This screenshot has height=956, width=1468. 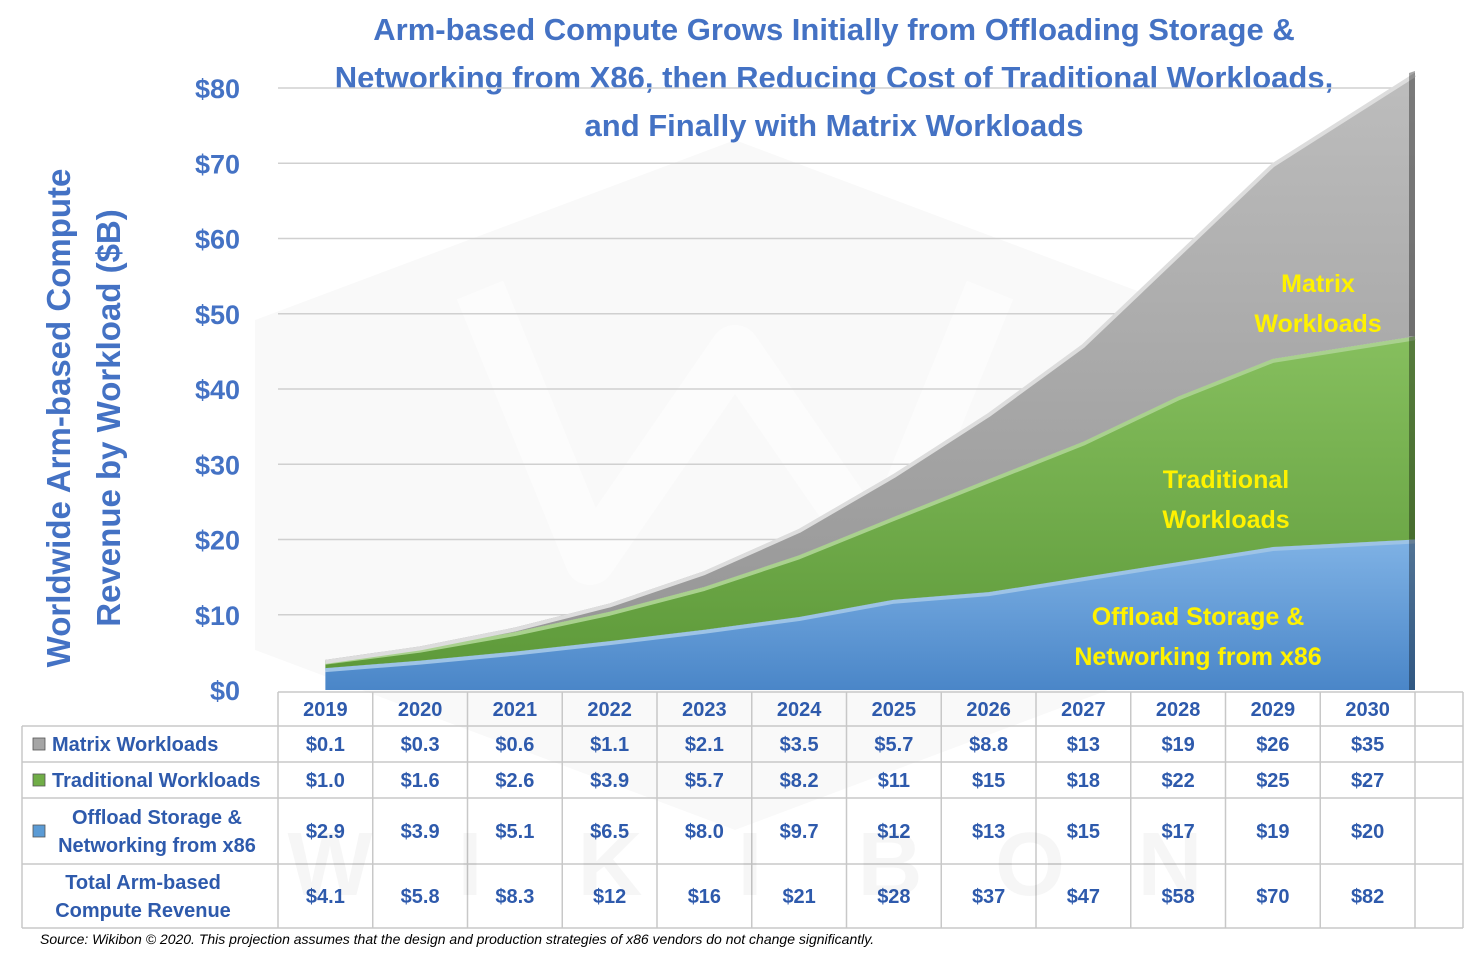 What do you see at coordinates (988, 710) in the screenshot?
I see `table-year-header: 2026` at bounding box center [988, 710].